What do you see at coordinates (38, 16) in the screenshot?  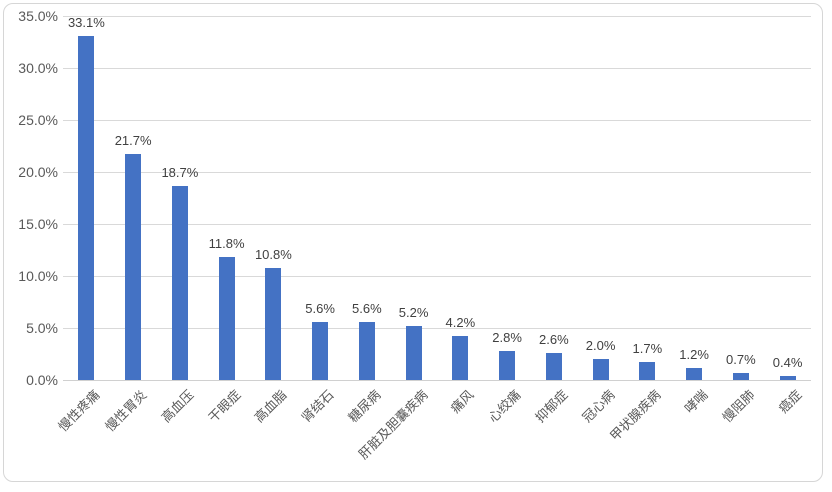 I see `y-axis-tick-label: 35.0%` at bounding box center [38, 16].